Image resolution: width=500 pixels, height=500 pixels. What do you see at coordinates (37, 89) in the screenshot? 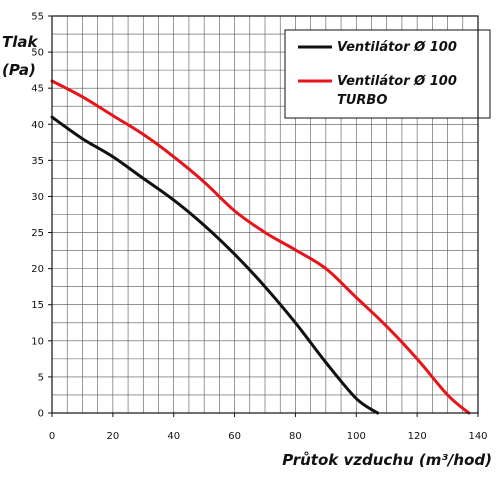
I see `y-tick-label: 45` at bounding box center [37, 89].